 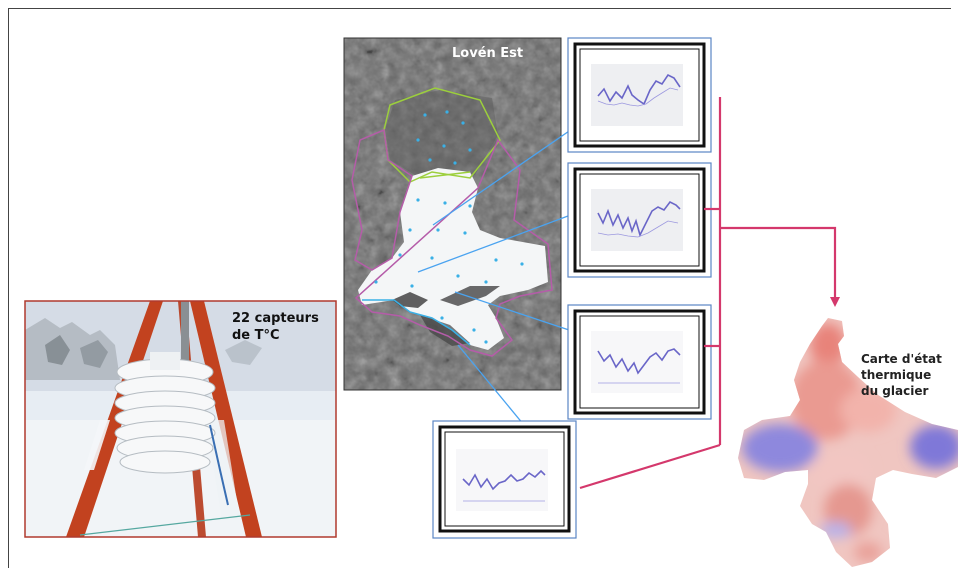 I want to click on sensor-photo, so click(x=180, y=419).